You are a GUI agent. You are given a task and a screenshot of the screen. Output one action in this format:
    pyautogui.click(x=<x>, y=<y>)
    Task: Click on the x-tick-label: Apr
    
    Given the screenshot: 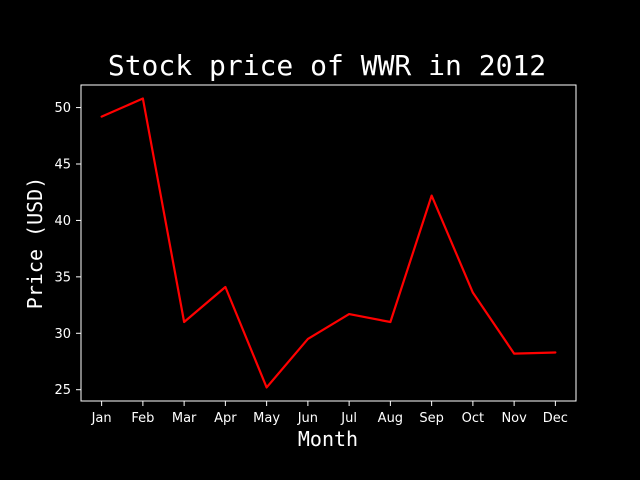 What is the action you would take?
    pyautogui.click(x=225, y=418)
    